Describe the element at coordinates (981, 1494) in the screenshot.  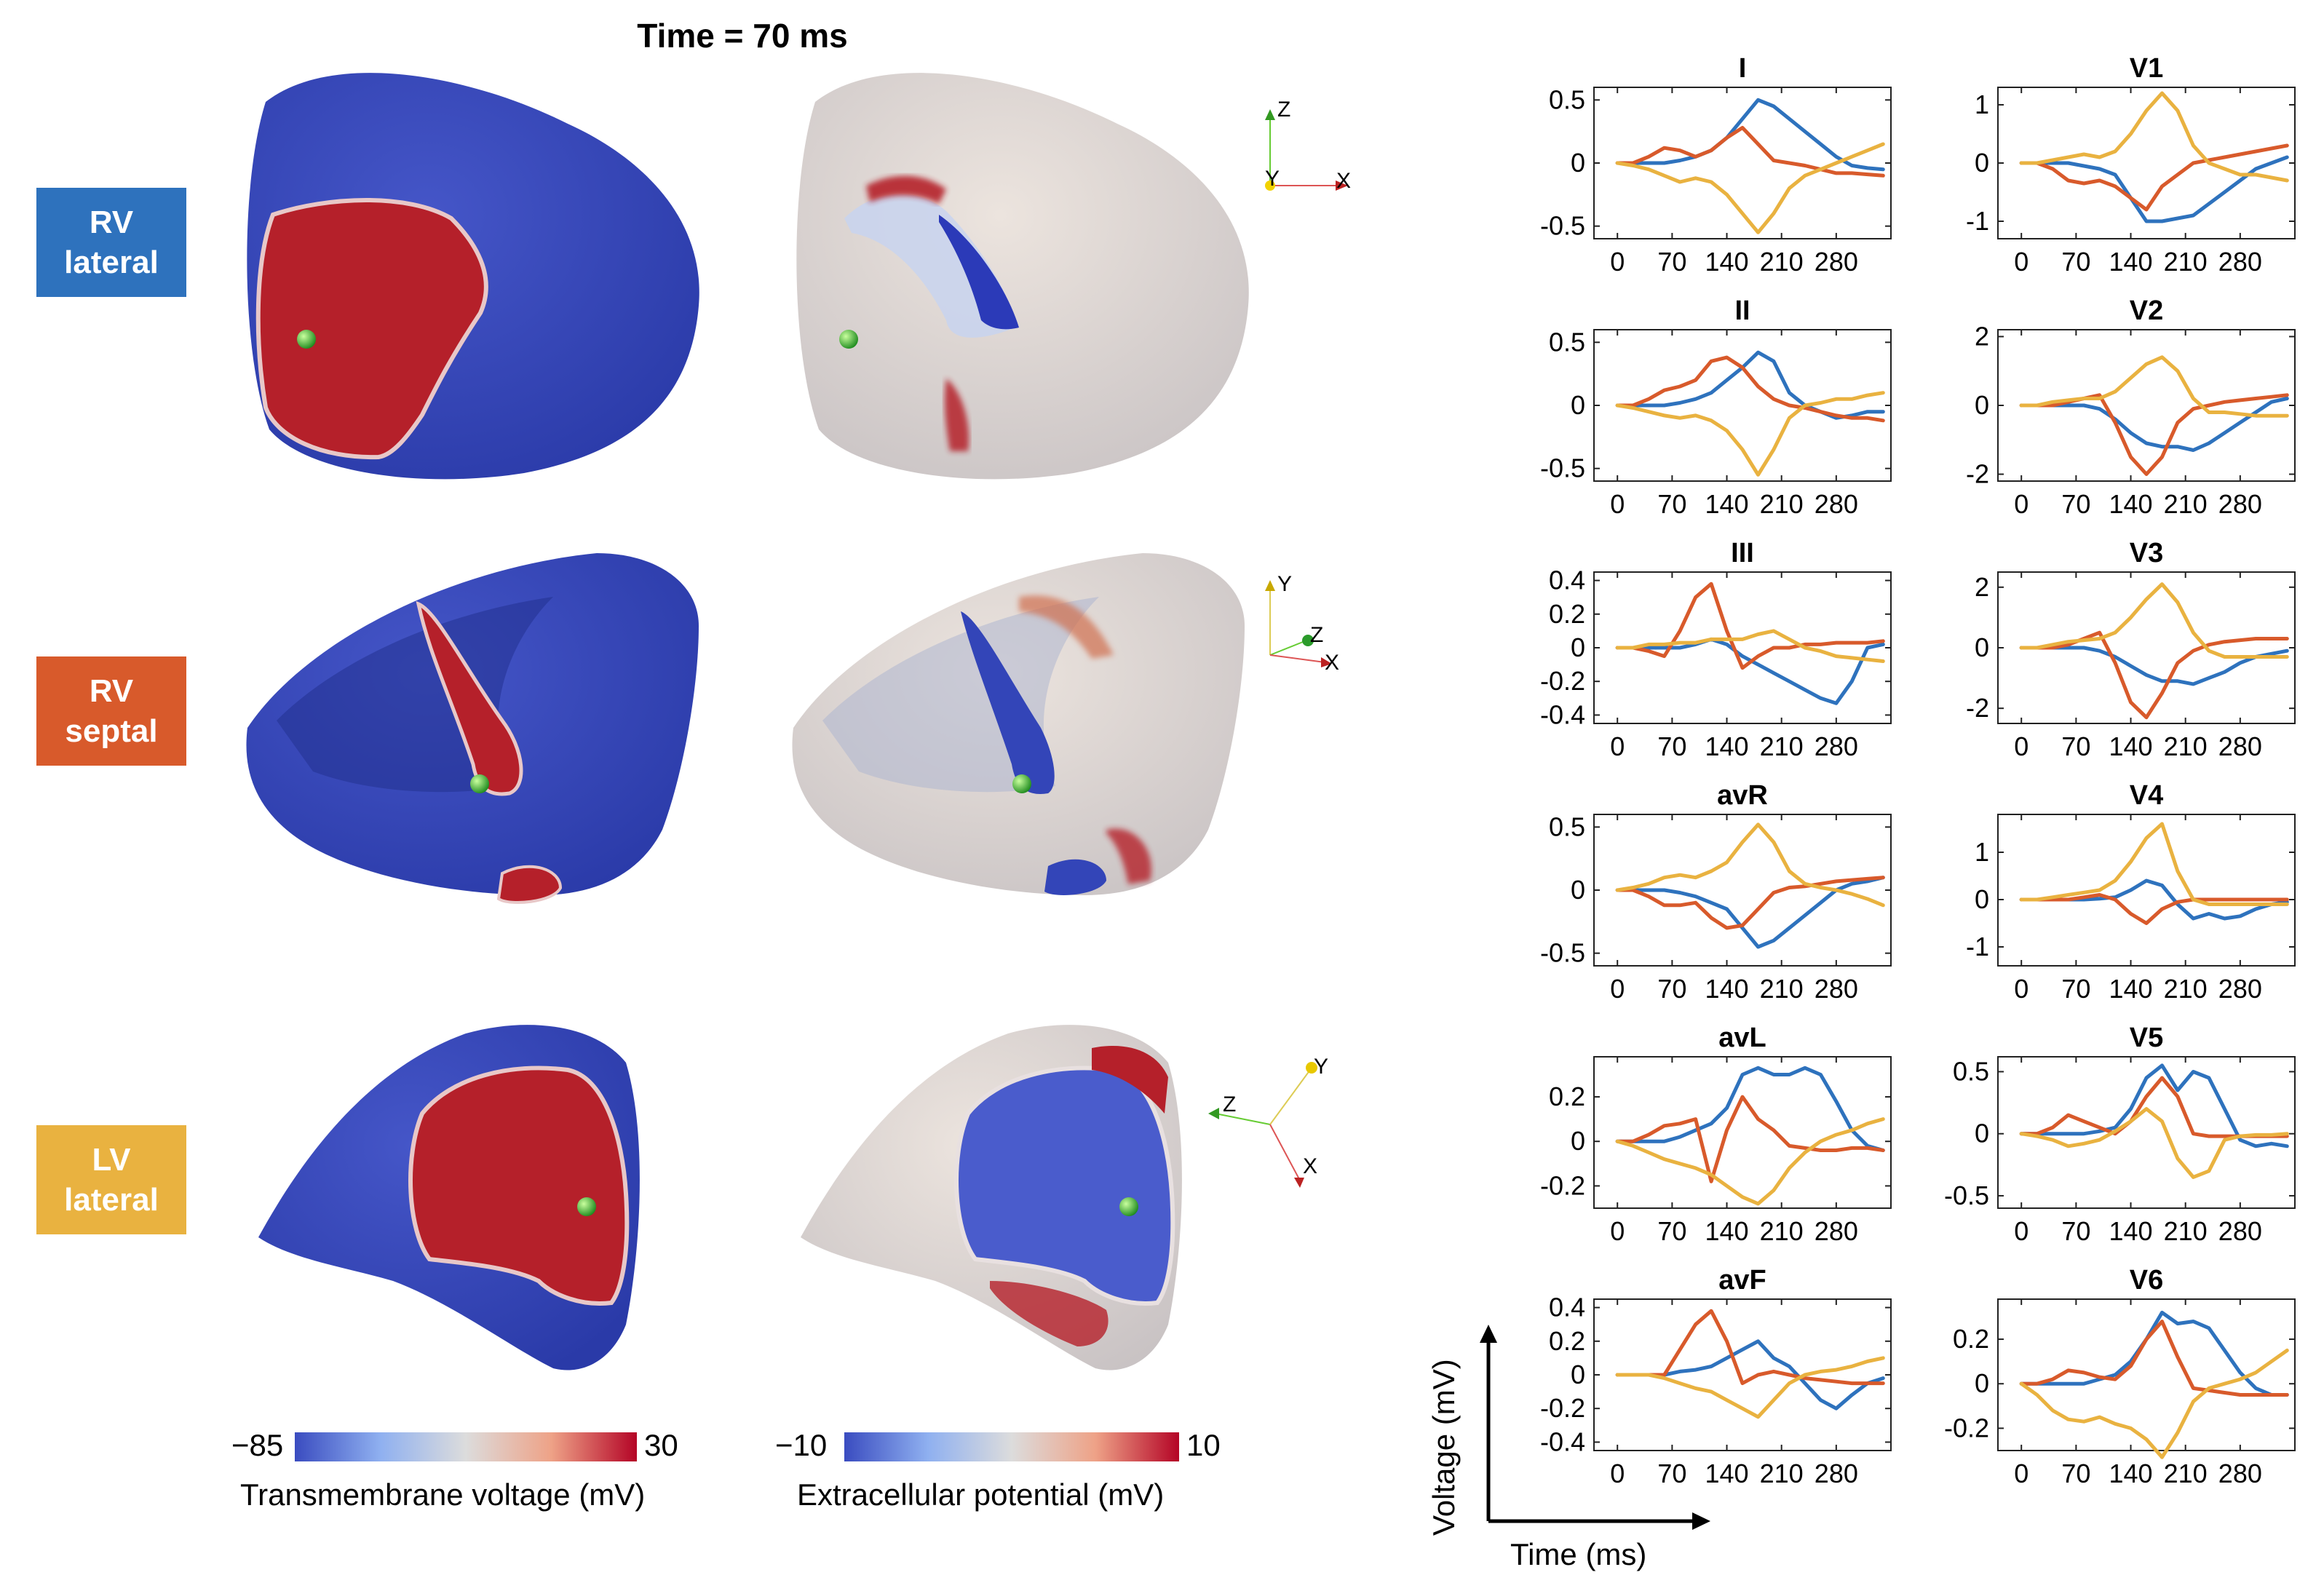
I see `colorbar2-title: Extracellular potential (mV)` at that location.